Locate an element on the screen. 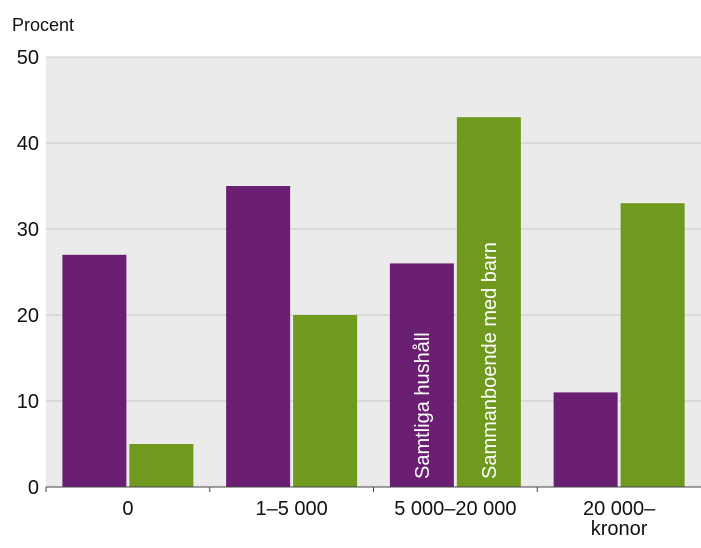  y-axis-title: Procent is located at coordinates (43, 25).